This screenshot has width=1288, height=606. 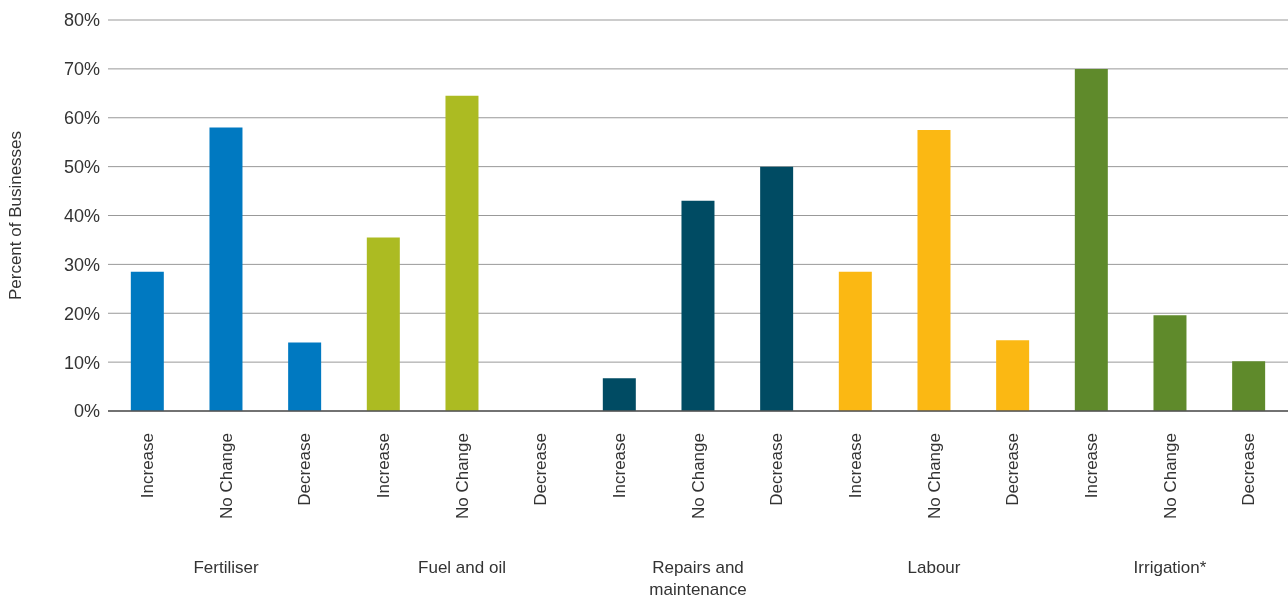 I want to click on y-tick-label: 80%, so click(x=81, y=20).